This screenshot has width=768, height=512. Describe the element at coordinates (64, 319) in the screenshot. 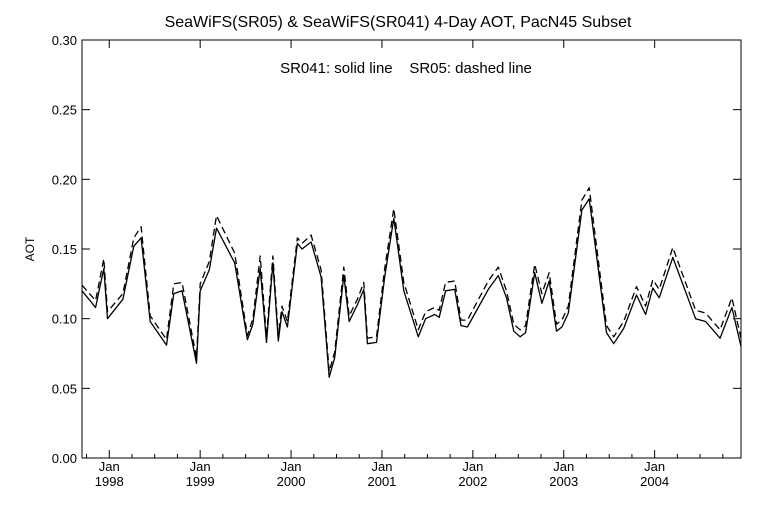

I see `y-tick-label: 0.10` at that location.